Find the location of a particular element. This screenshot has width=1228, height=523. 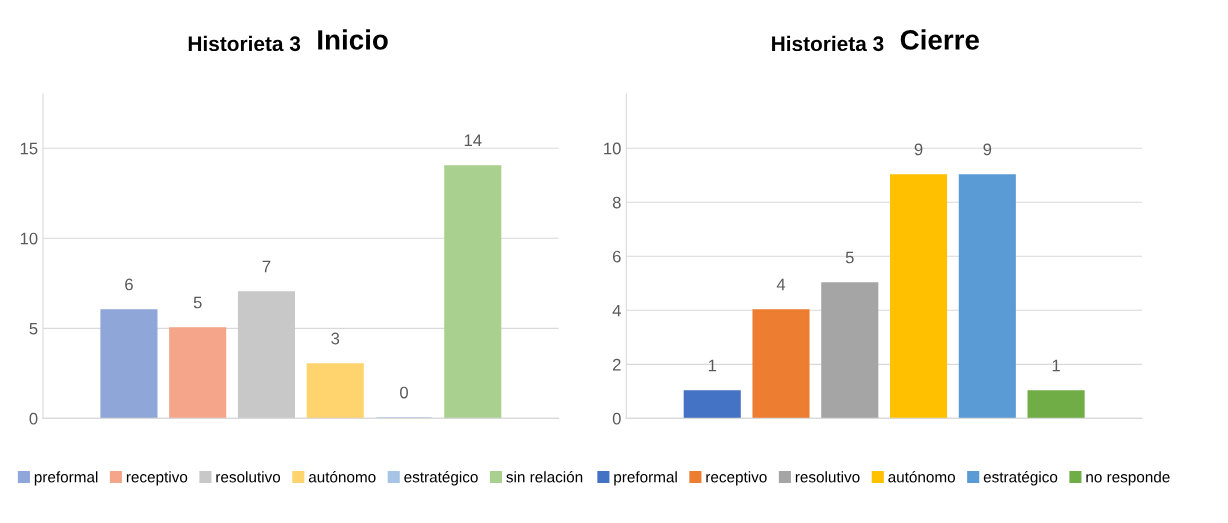

y-tick-label: 4 is located at coordinates (616, 310).